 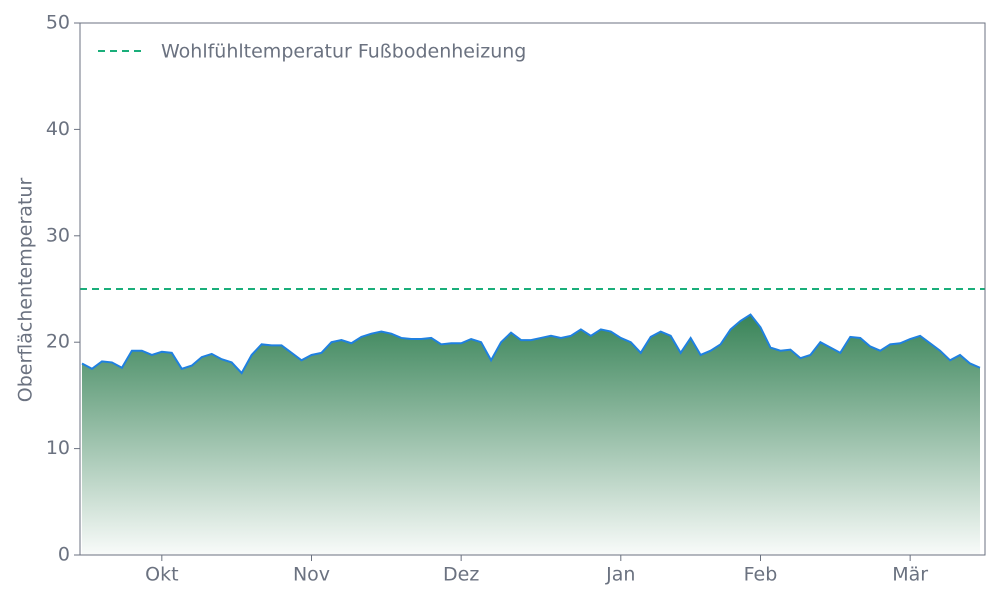 I want to click on y-axis-title: Oberflächentemperatur, so click(x=26, y=290).